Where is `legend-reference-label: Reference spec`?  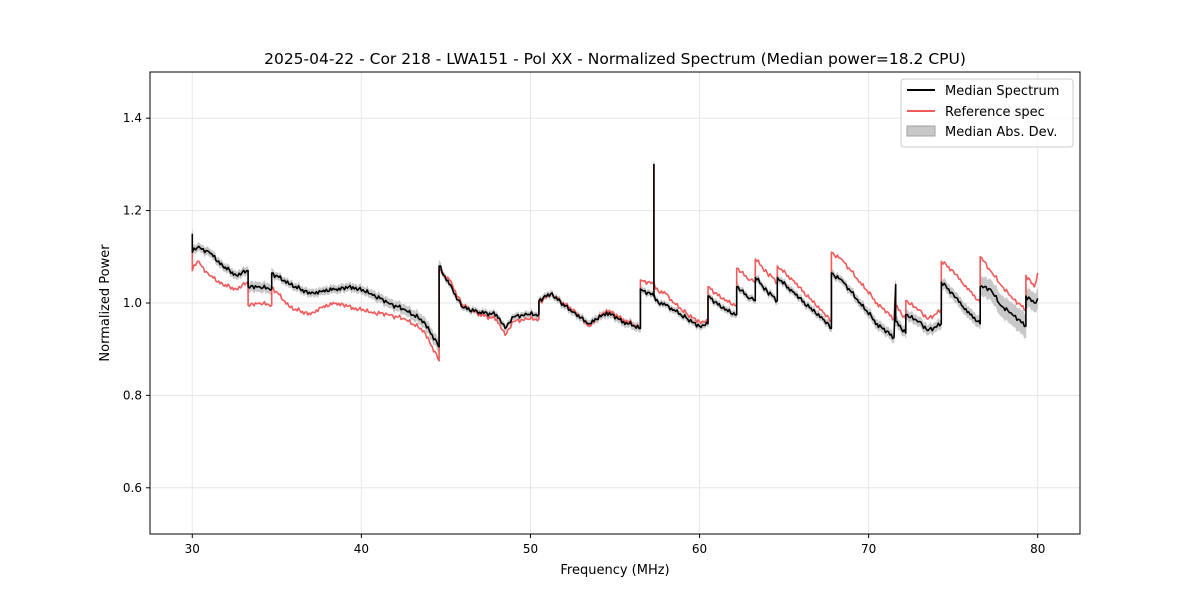 legend-reference-label: Reference spec is located at coordinates (995, 112).